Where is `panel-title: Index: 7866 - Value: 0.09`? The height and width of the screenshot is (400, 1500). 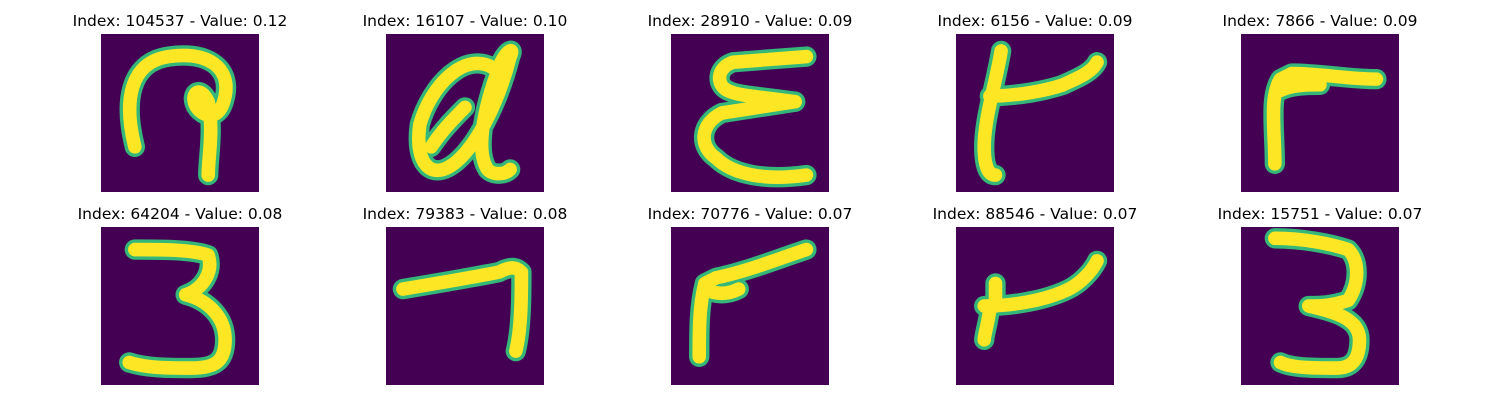 panel-title: Index: 7866 - Value: 0.09 is located at coordinates (1320, 21).